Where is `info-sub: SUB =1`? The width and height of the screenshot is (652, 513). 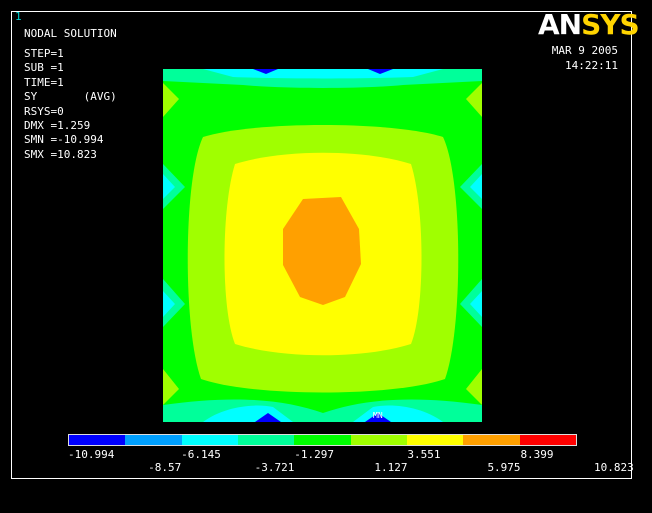 info-sub: SUB =1 is located at coordinates (44, 68).